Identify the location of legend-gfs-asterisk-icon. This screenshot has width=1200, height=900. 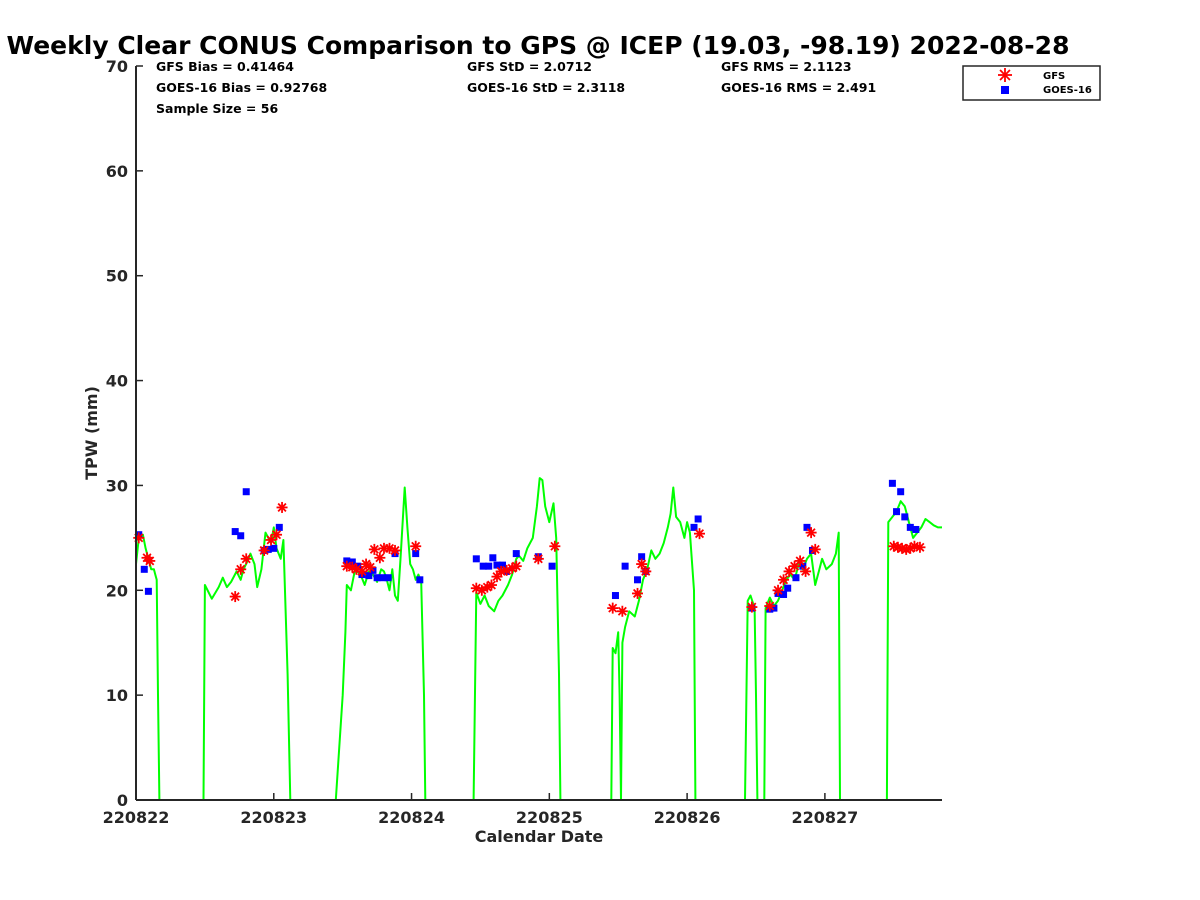
(1005, 75).